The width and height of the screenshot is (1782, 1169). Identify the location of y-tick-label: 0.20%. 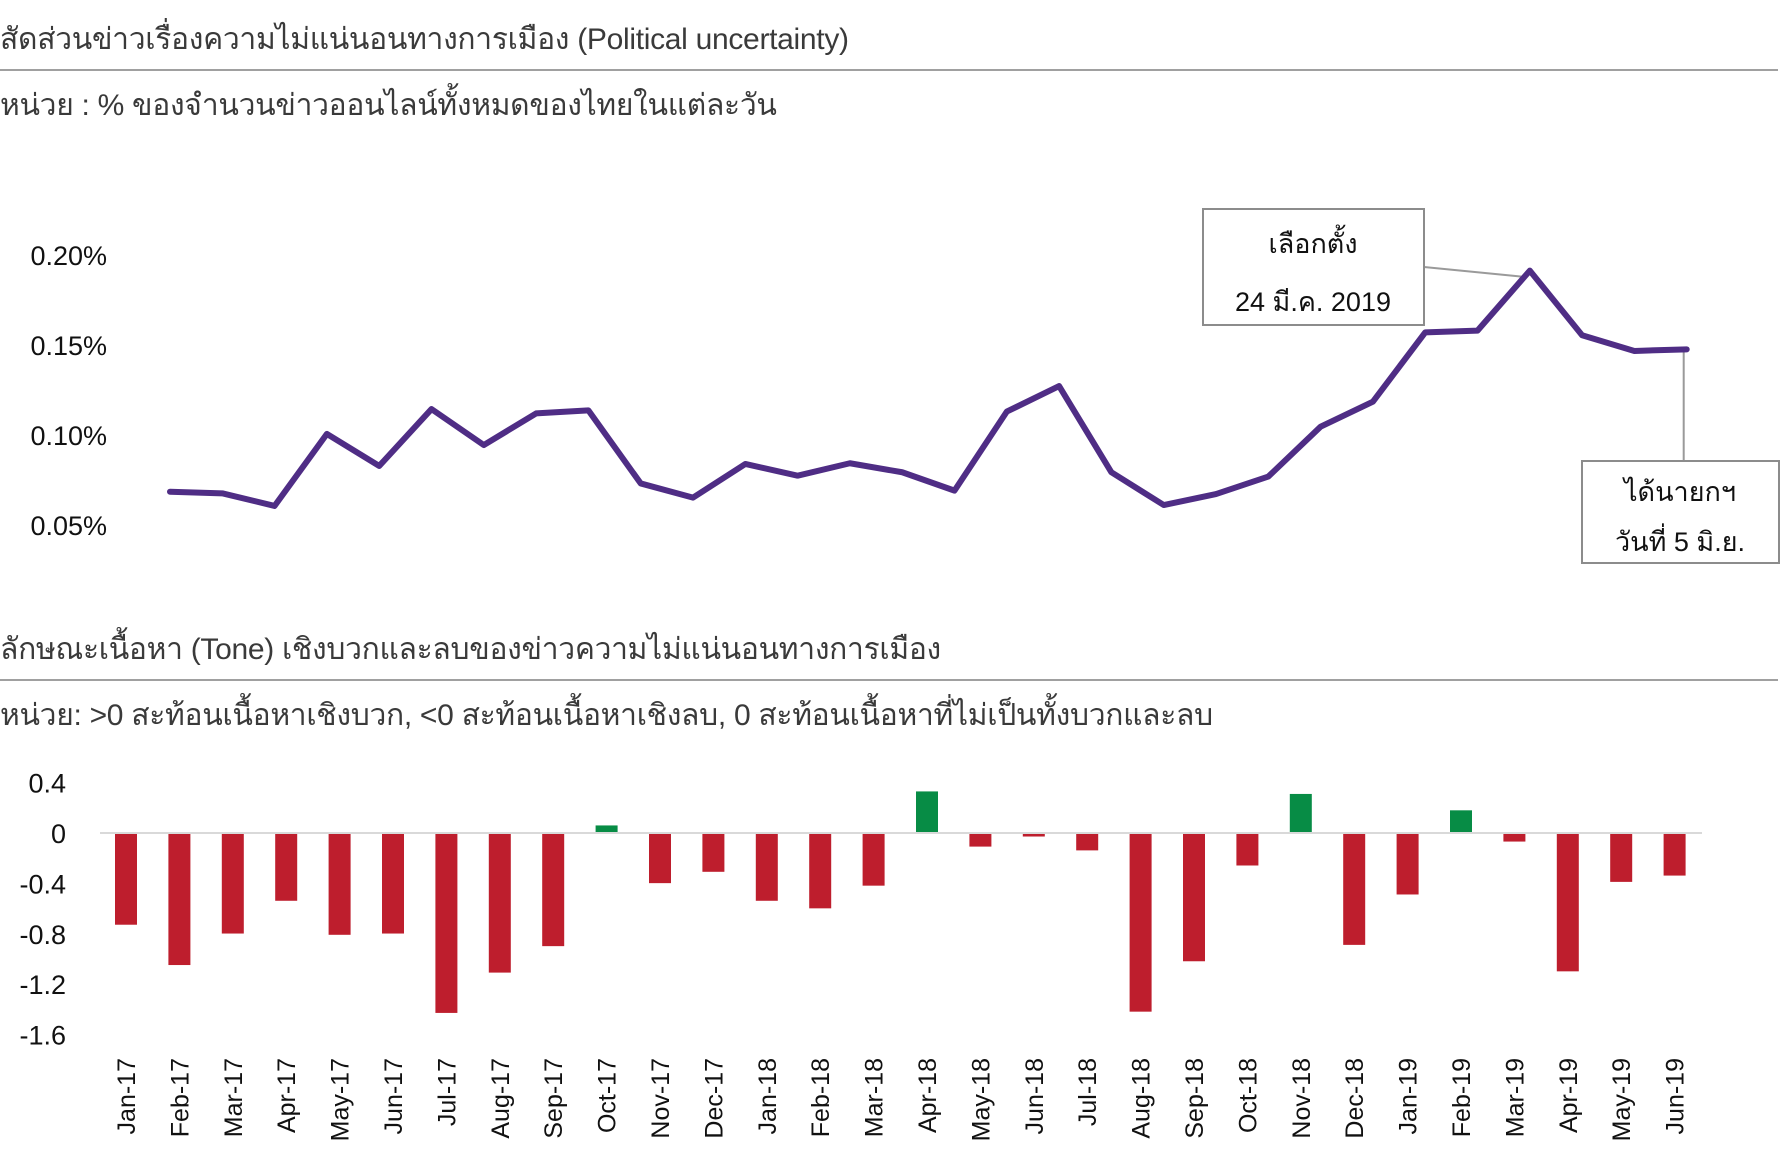
(68, 256).